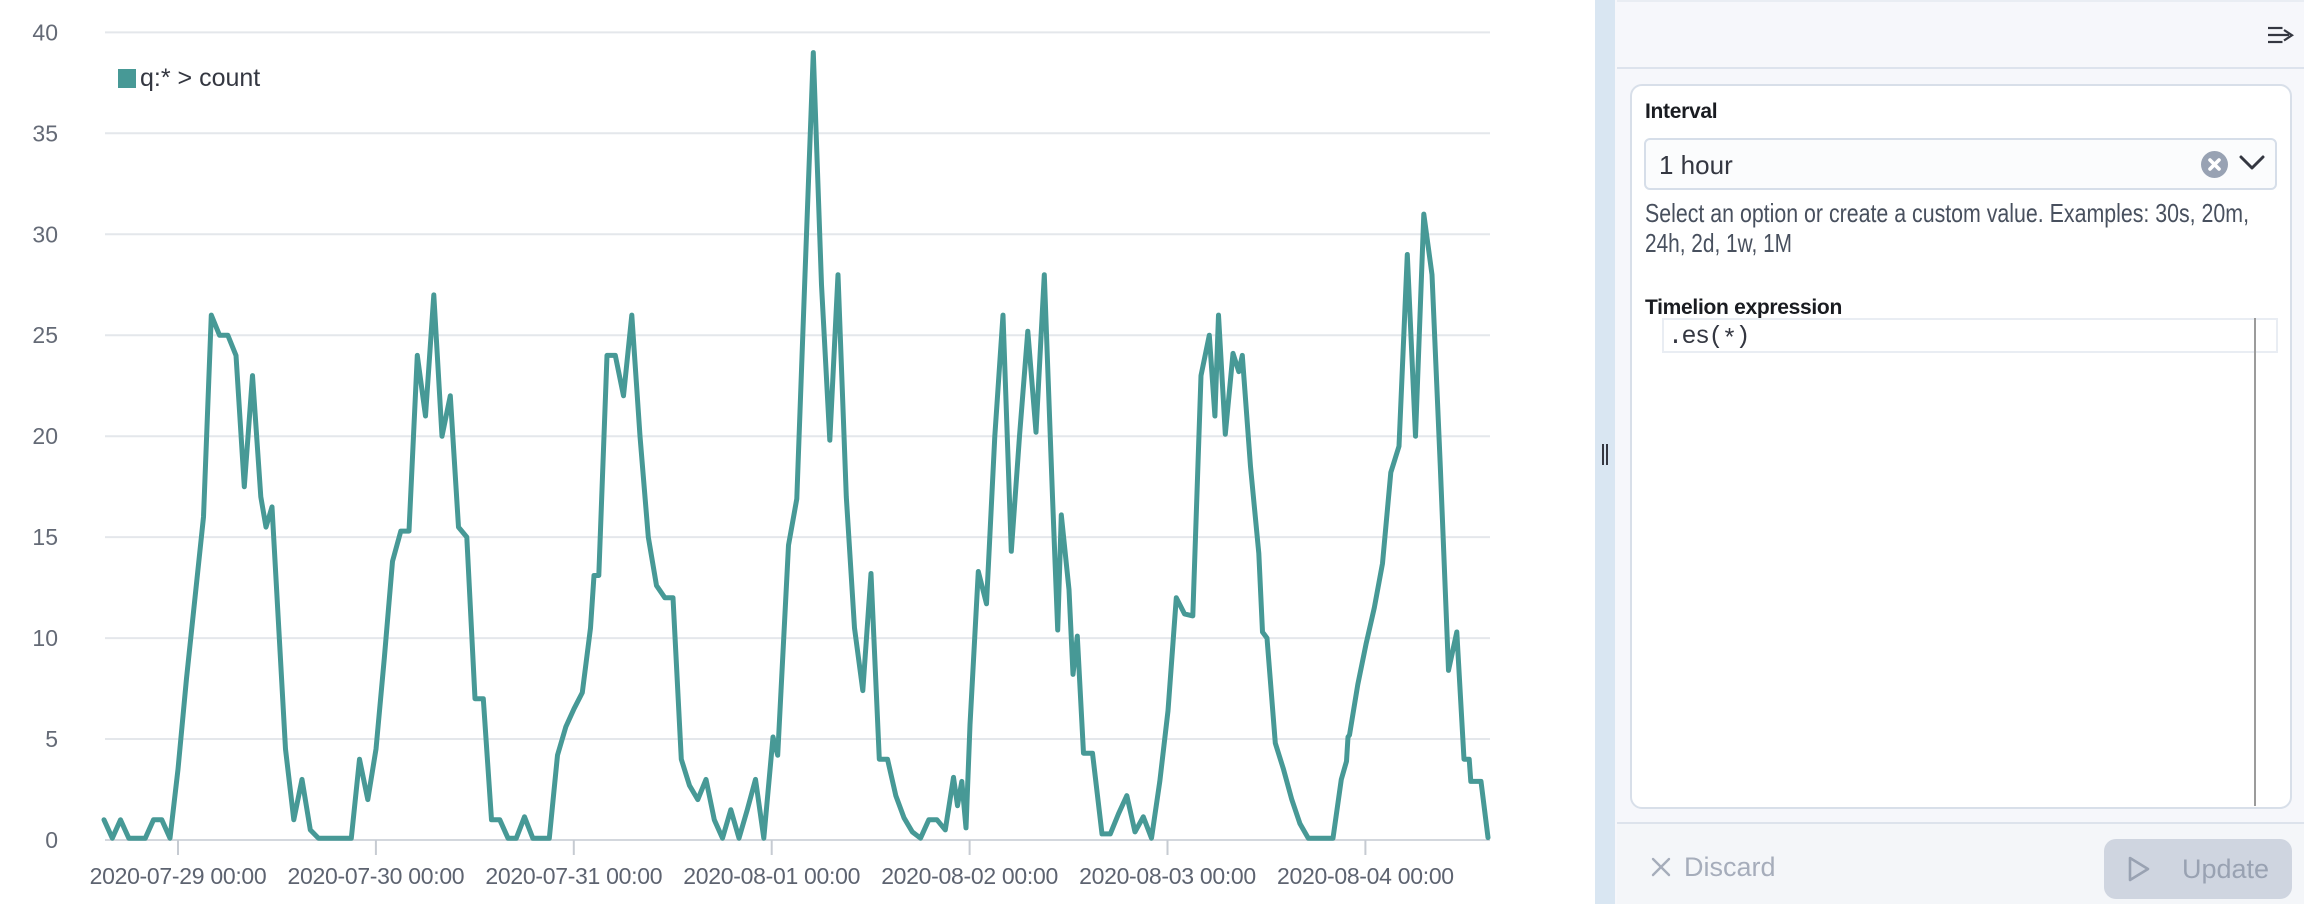 This screenshot has width=2304, height=909. Describe the element at coordinates (45, 133) in the screenshot. I see `svg-text: 35` at that location.